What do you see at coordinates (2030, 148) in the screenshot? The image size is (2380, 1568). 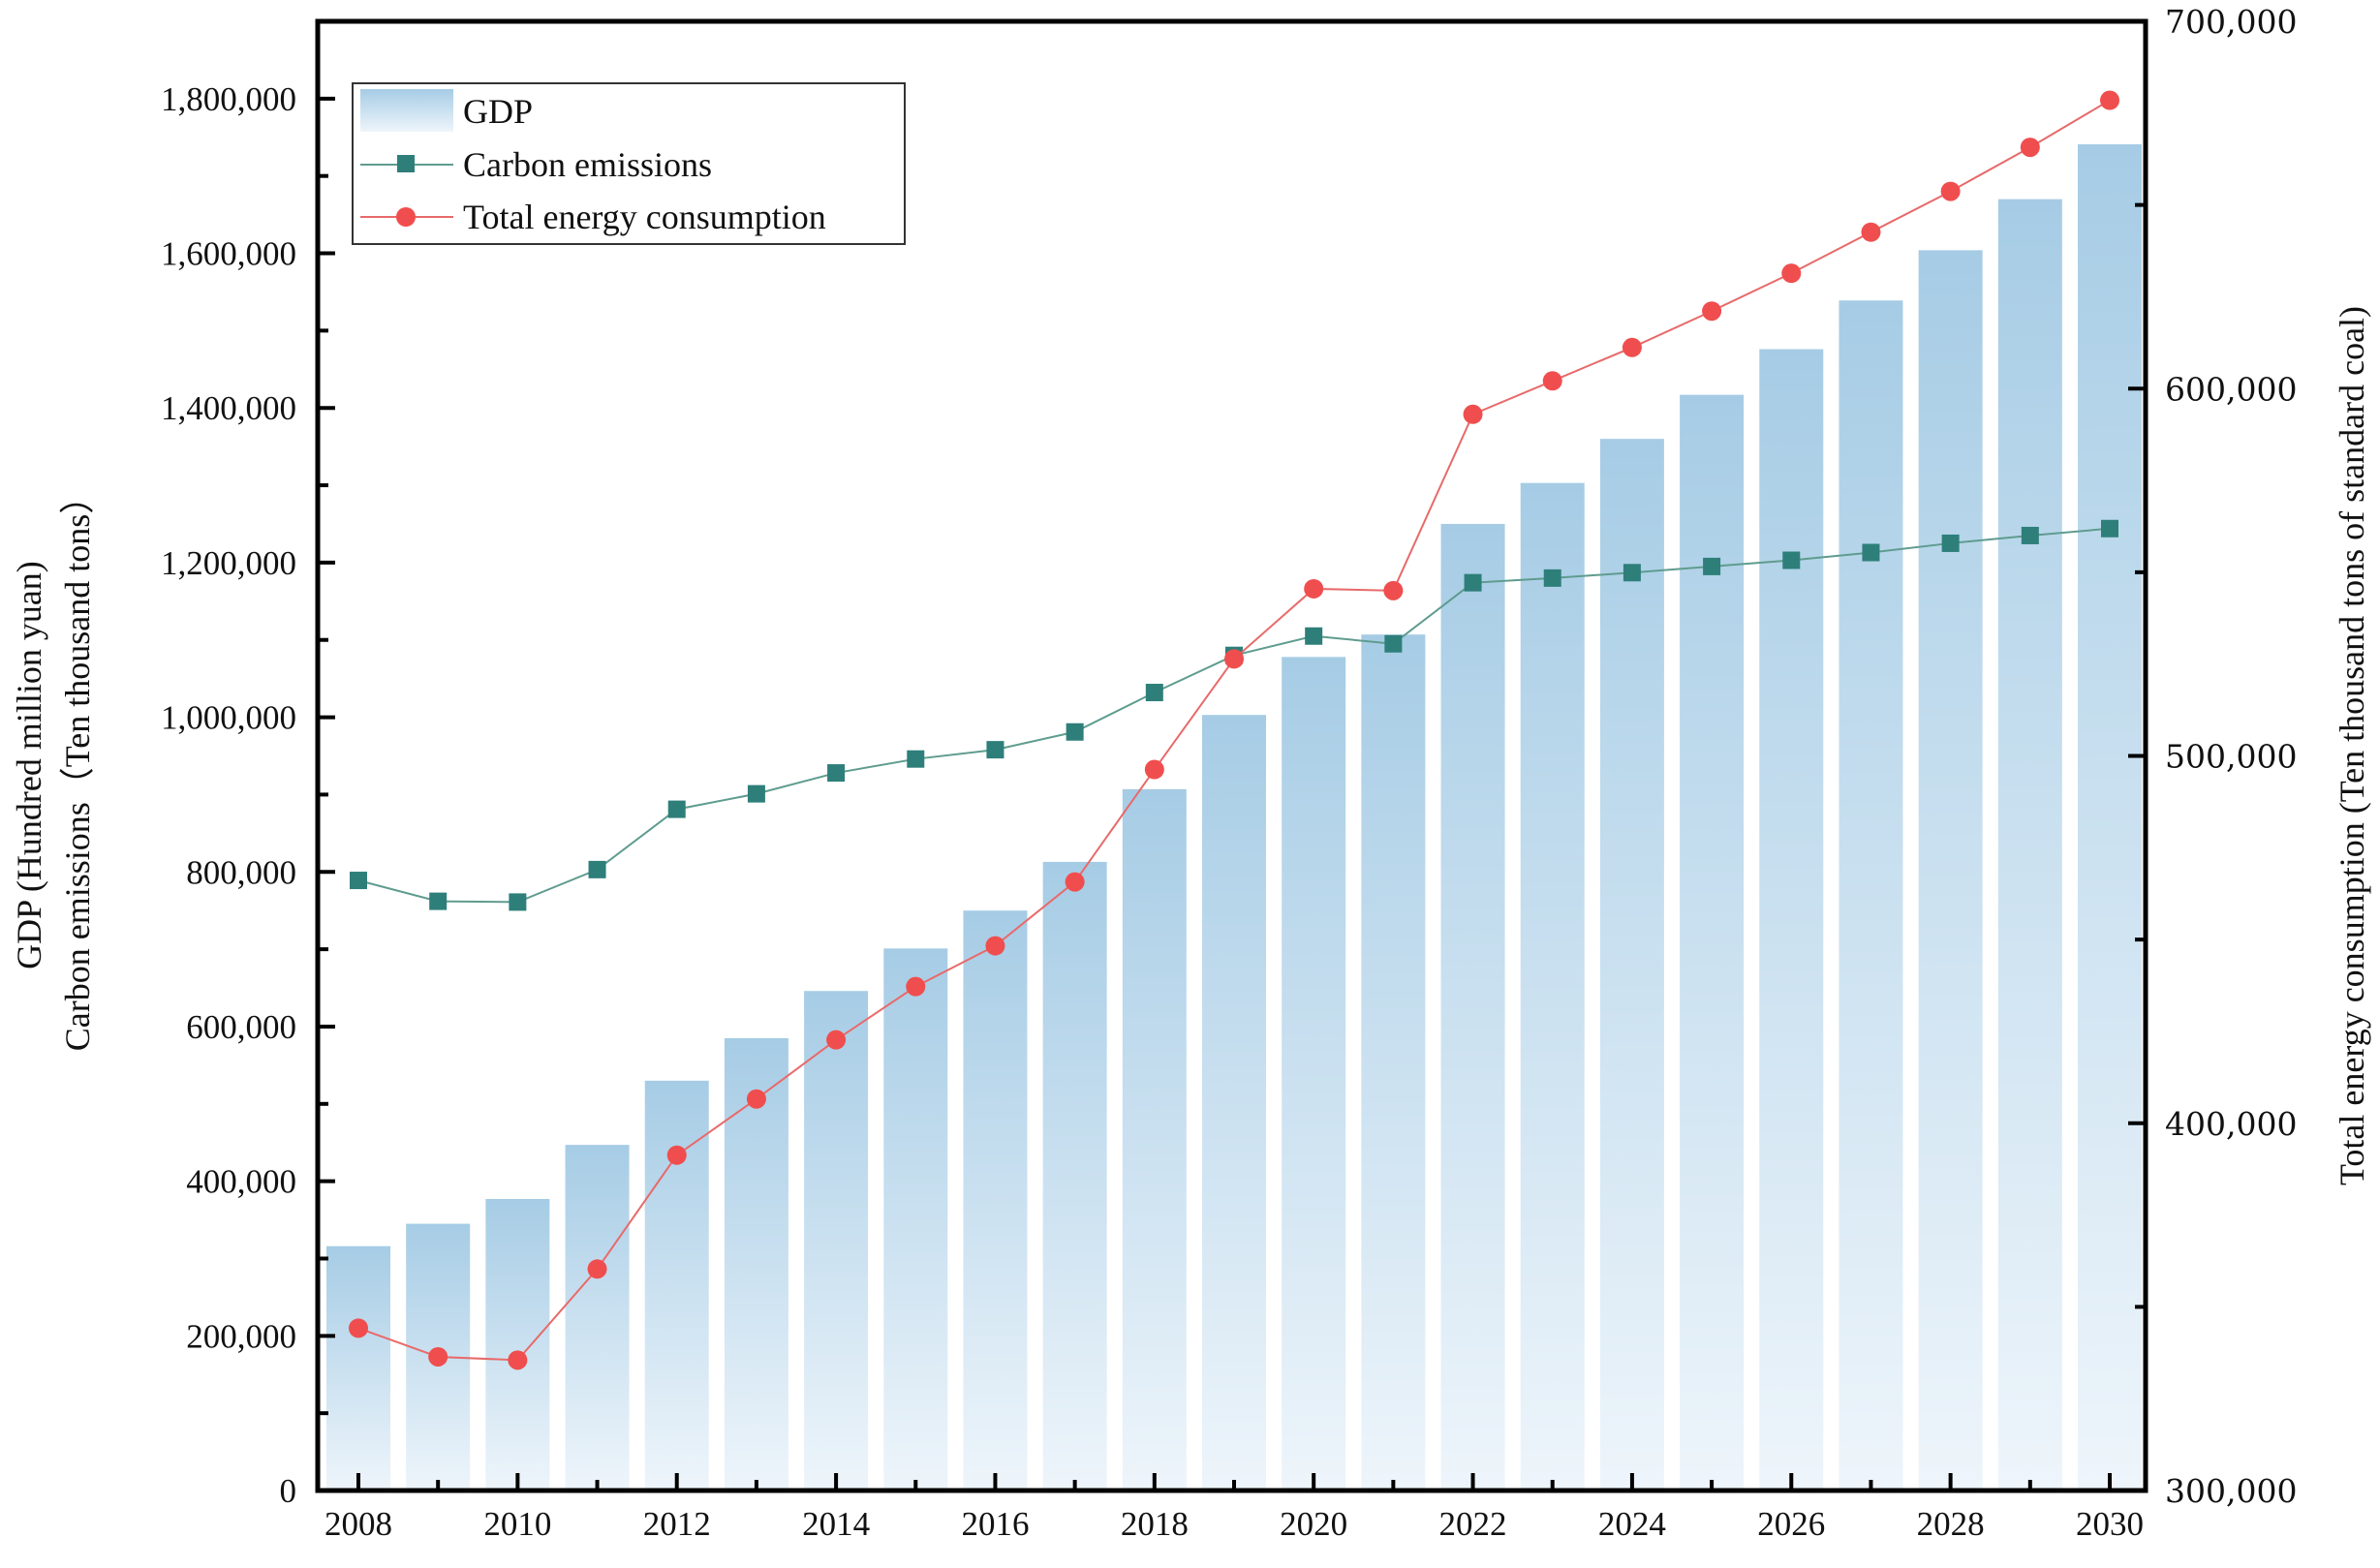 I see `energy-point-2029` at bounding box center [2030, 148].